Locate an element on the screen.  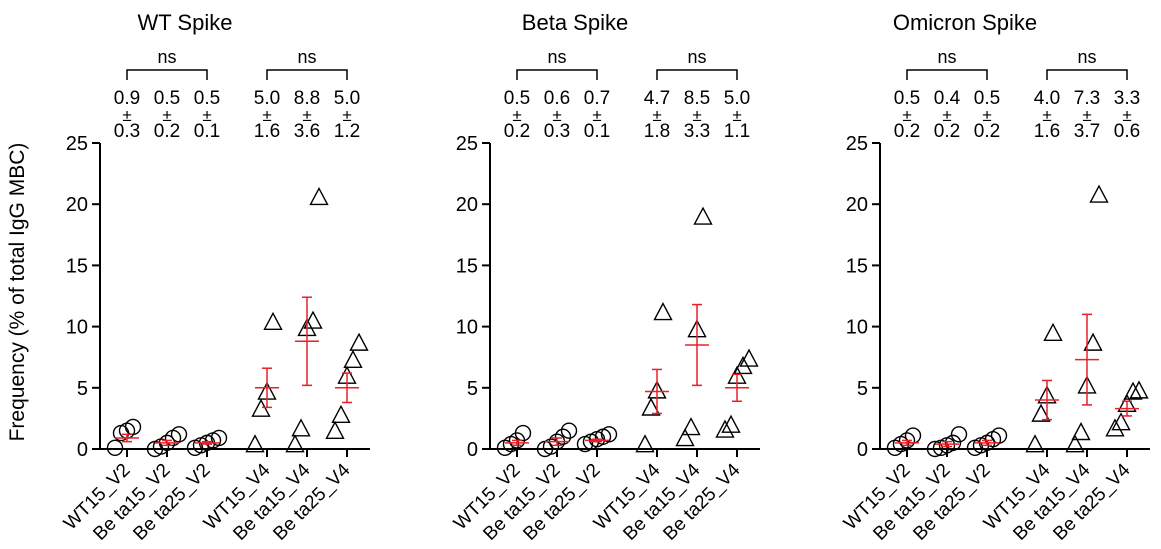
sem-label: 1.6 is located at coordinates (1047, 131).